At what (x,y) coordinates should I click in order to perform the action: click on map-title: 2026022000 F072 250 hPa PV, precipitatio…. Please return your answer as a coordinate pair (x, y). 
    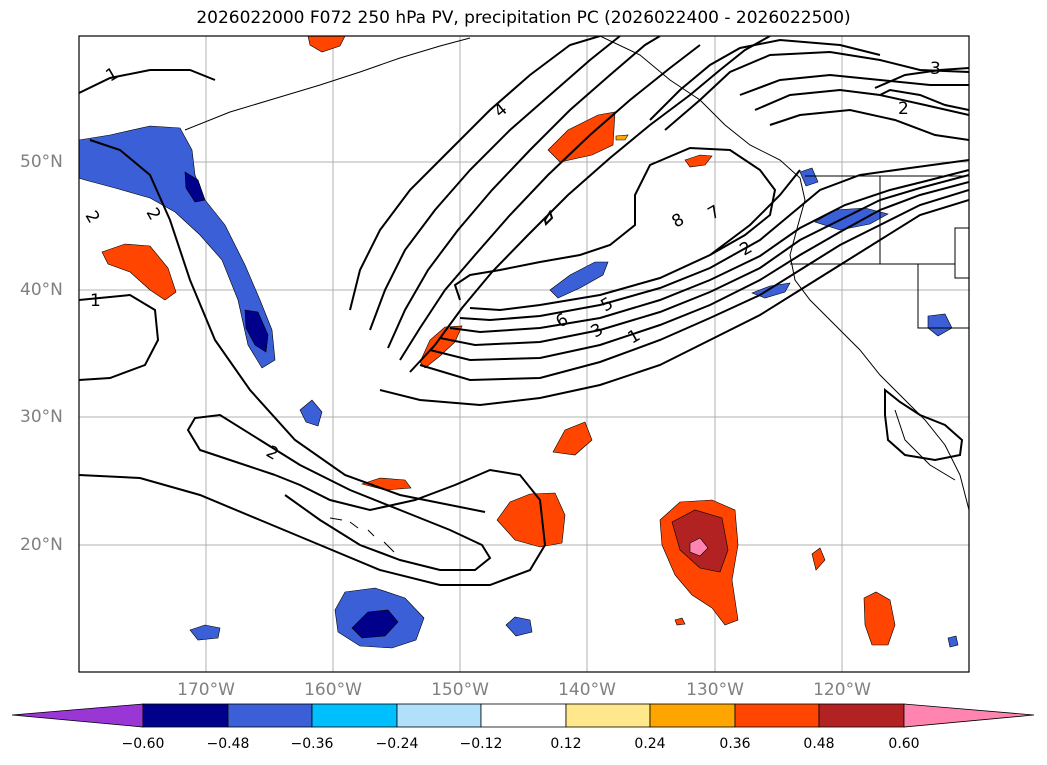
    Looking at the image, I should click on (523, 18).